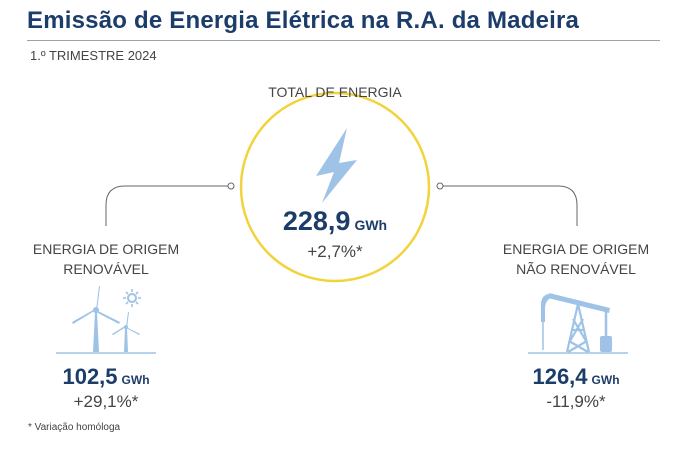 The image size is (687, 453). I want to click on right-connector-dot, so click(440, 186).